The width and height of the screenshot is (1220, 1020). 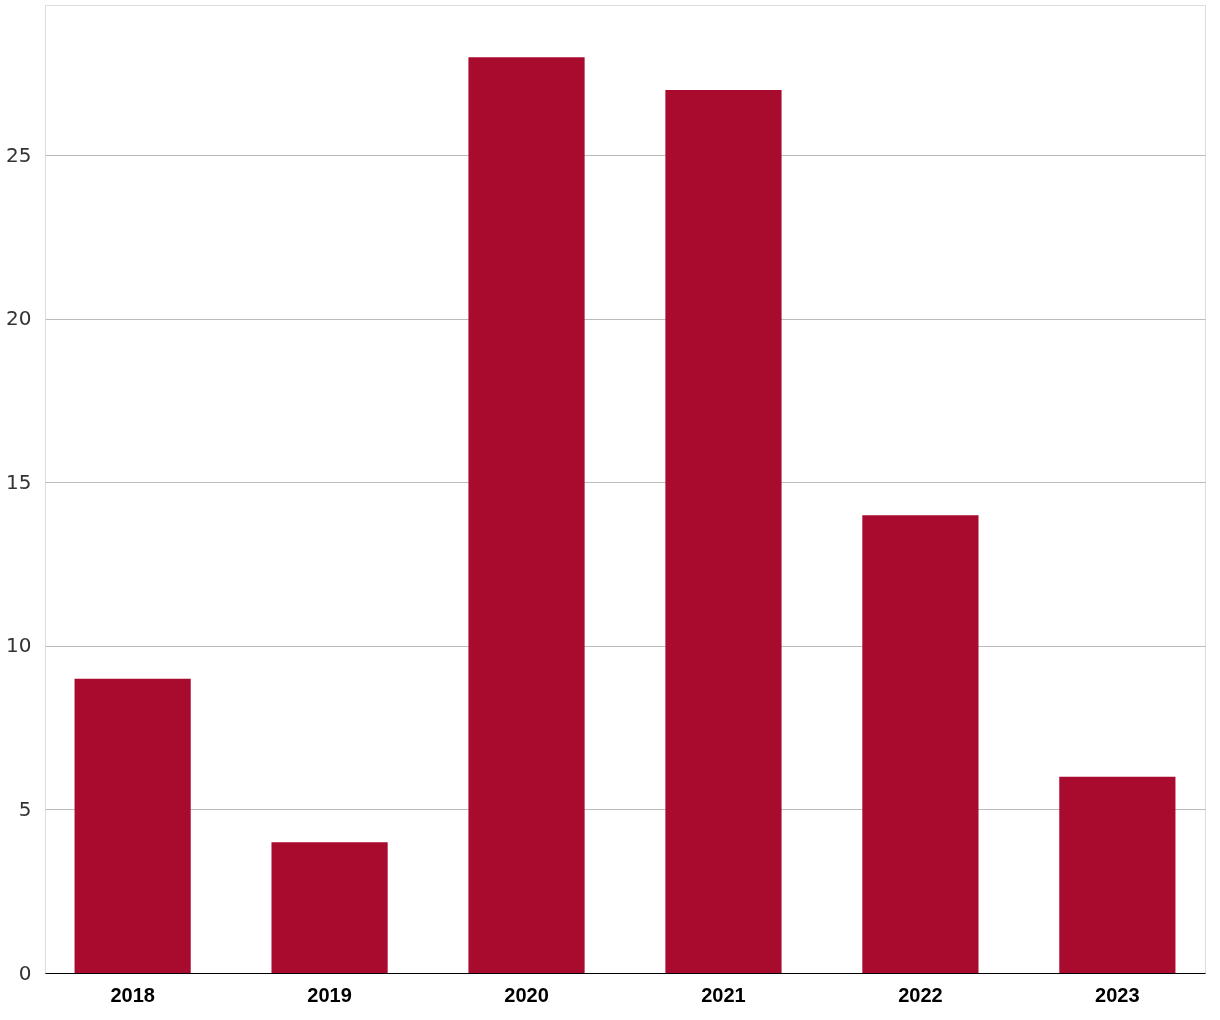 I want to click on x-tick-label: 2022, so click(x=920, y=994).